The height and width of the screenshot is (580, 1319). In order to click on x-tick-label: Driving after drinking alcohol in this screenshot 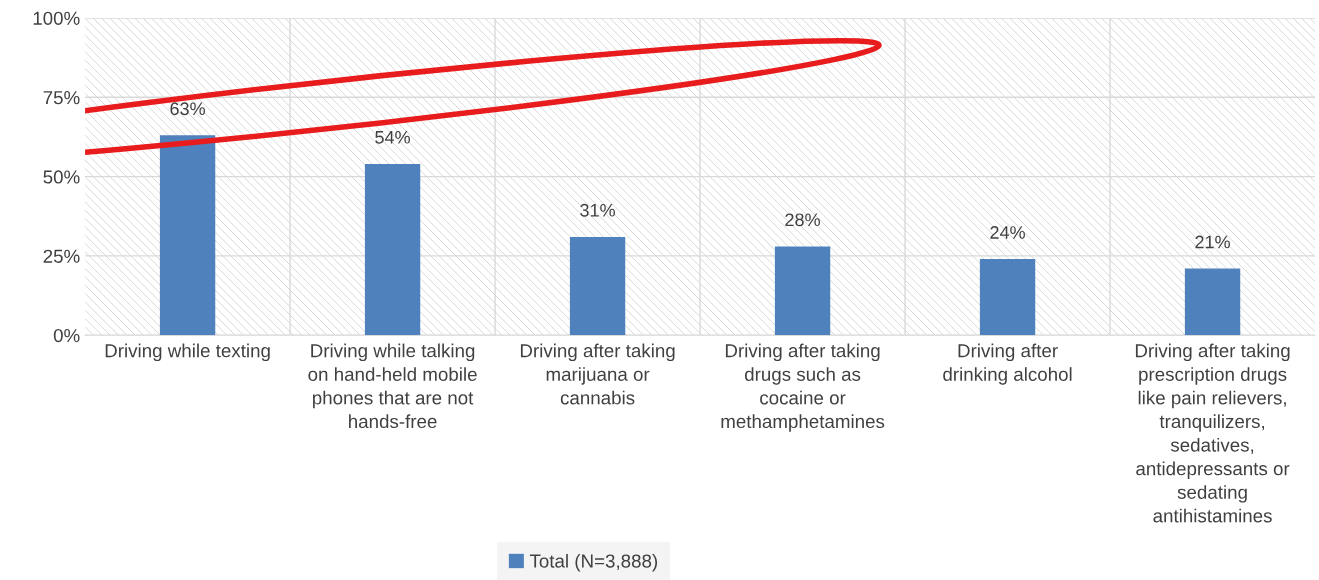, I will do `click(1007, 364)`.